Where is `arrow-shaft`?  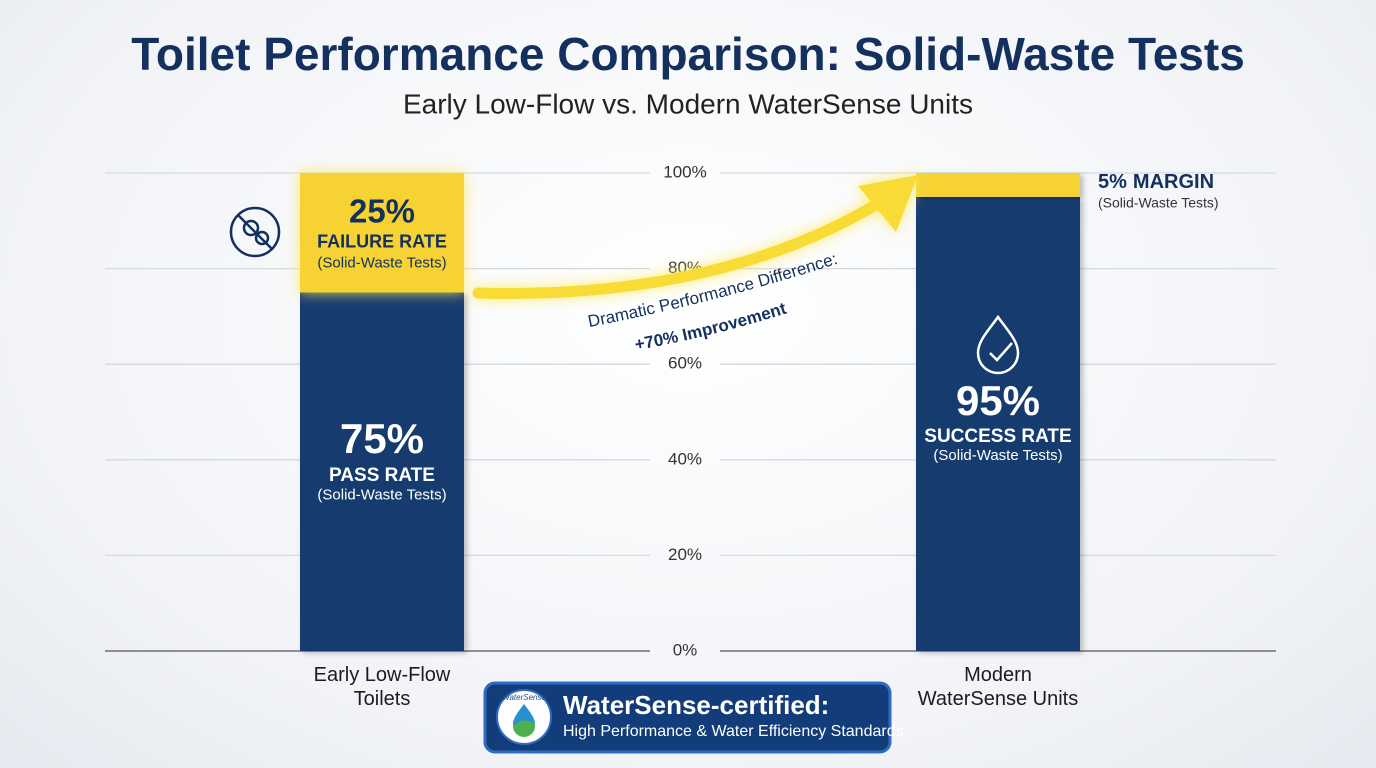 arrow-shaft is located at coordinates (681, 246).